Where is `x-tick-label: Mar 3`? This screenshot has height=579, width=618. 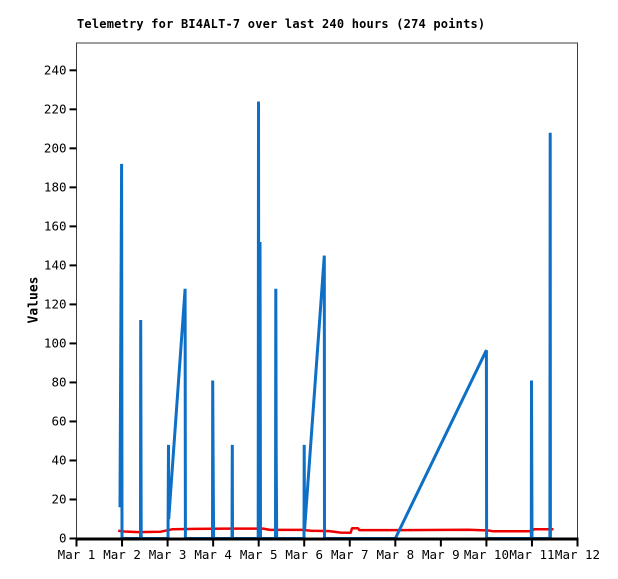 x-tick-label: Mar 3 is located at coordinates (168, 554).